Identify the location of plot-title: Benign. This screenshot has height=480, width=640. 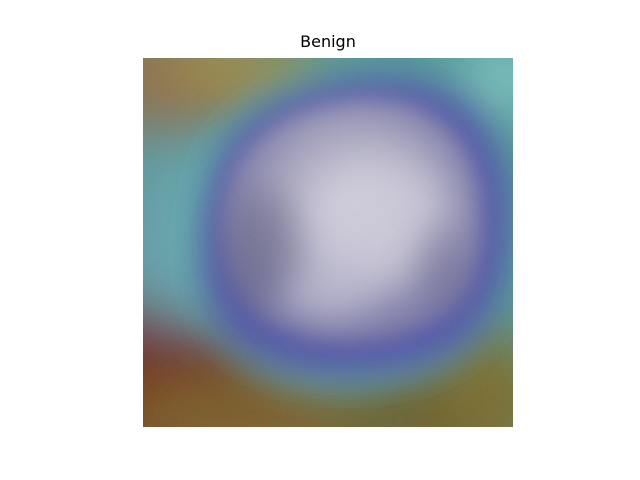
(328, 41).